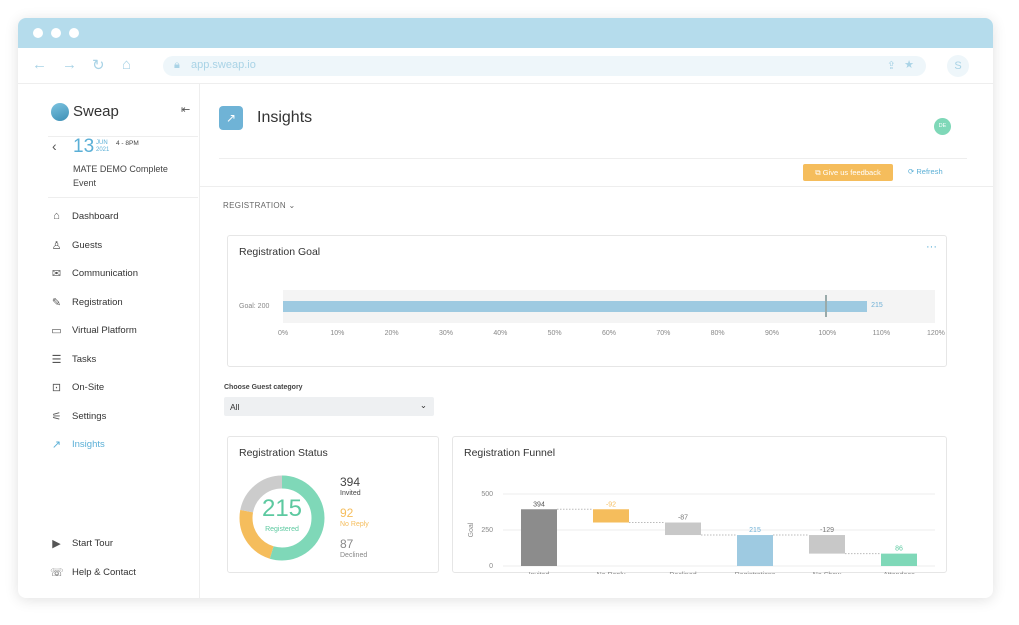 The image size is (1019, 625). I want to click on goal-axis-tick: 120%, so click(936, 333).